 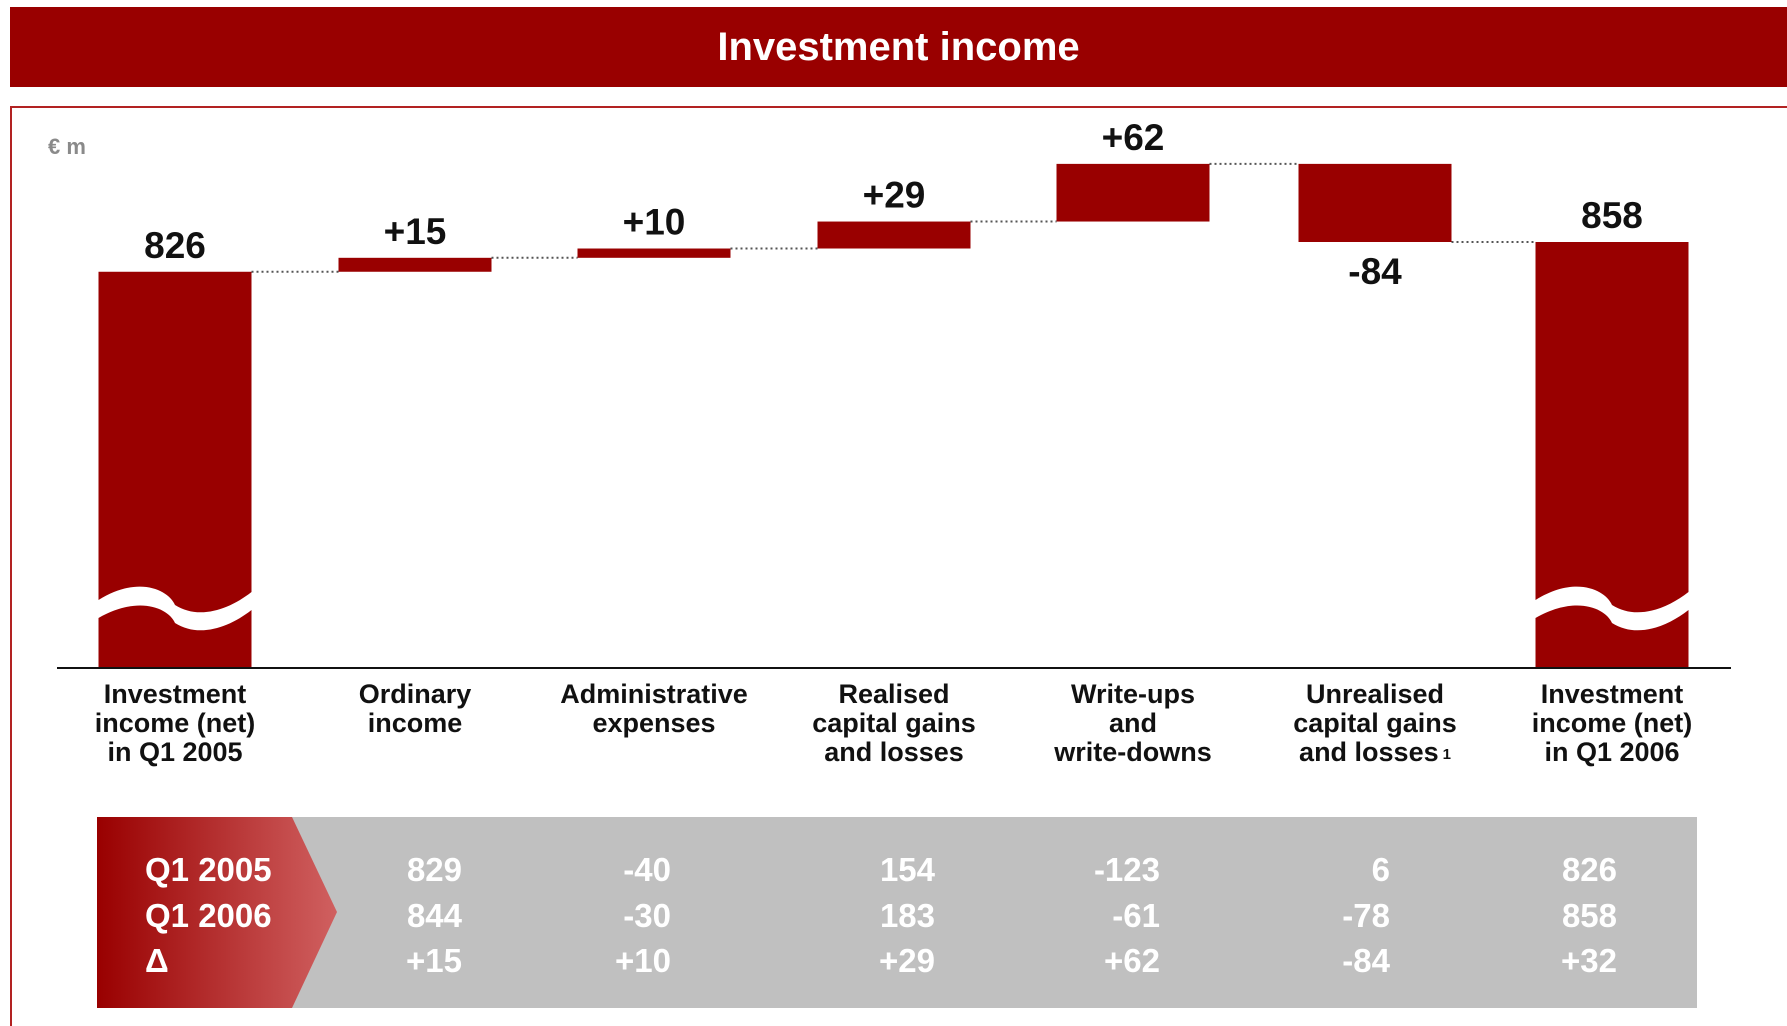 What do you see at coordinates (1612, 723) in the screenshot?
I see `category-label-6: Investment income (net) in Q1 2006` at bounding box center [1612, 723].